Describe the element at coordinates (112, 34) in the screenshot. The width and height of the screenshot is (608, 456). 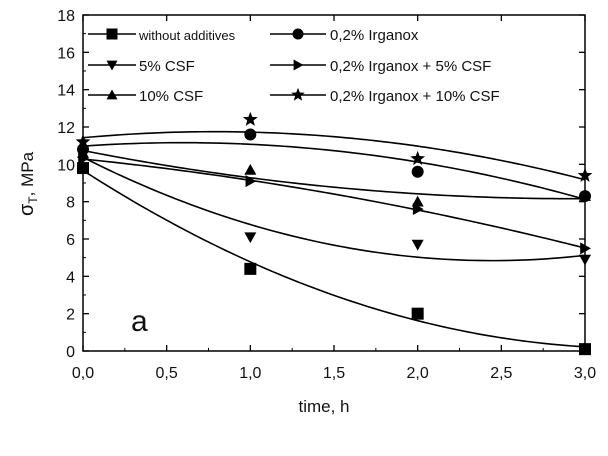
I see `legend-marker-without-additives` at that location.